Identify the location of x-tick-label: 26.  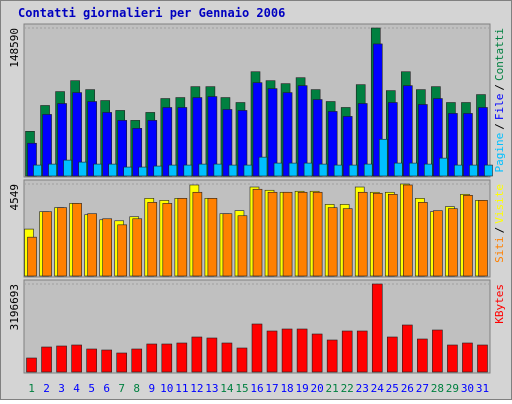
(407, 388).